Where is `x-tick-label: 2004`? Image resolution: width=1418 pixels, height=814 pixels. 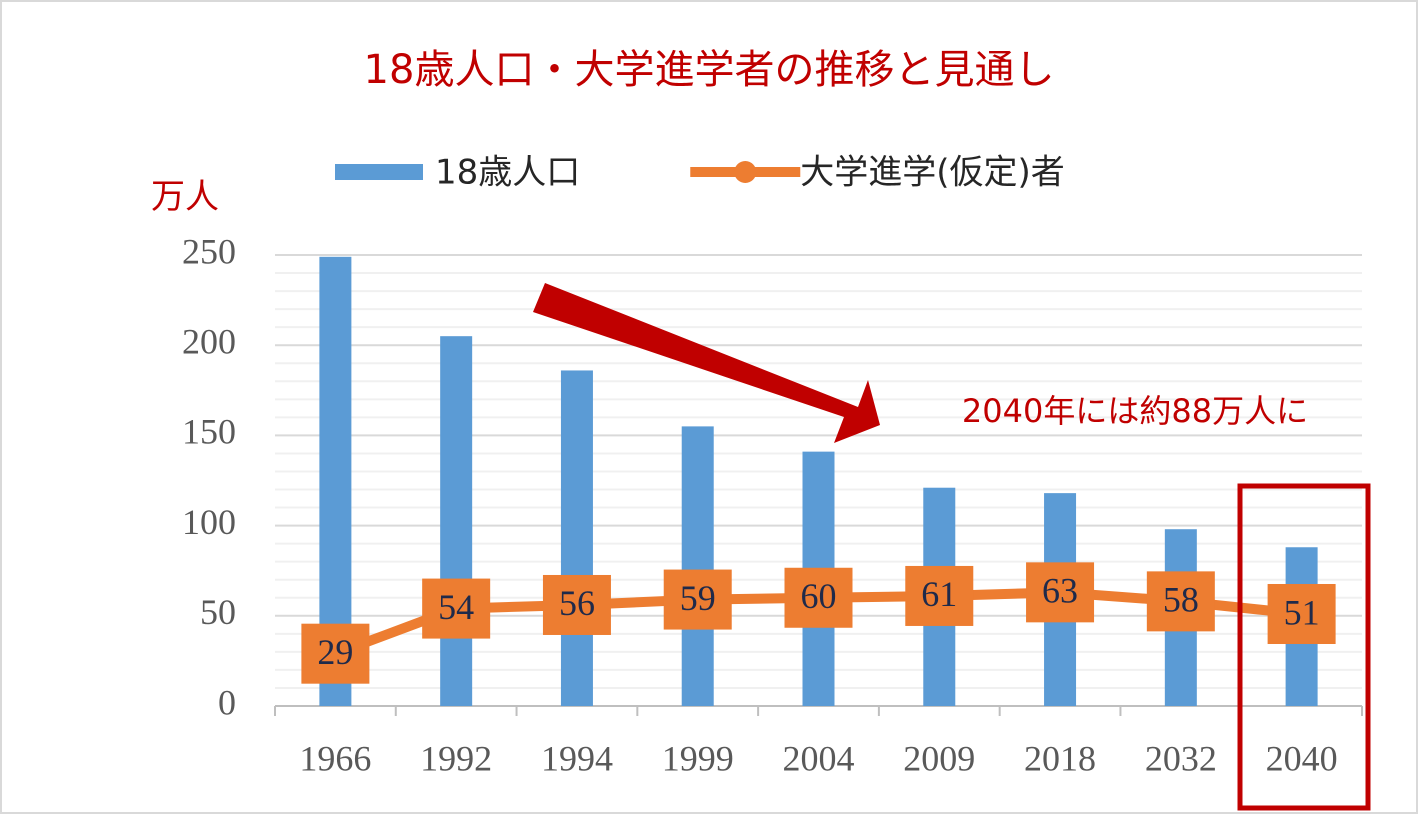 x-tick-label: 2004 is located at coordinates (819, 758).